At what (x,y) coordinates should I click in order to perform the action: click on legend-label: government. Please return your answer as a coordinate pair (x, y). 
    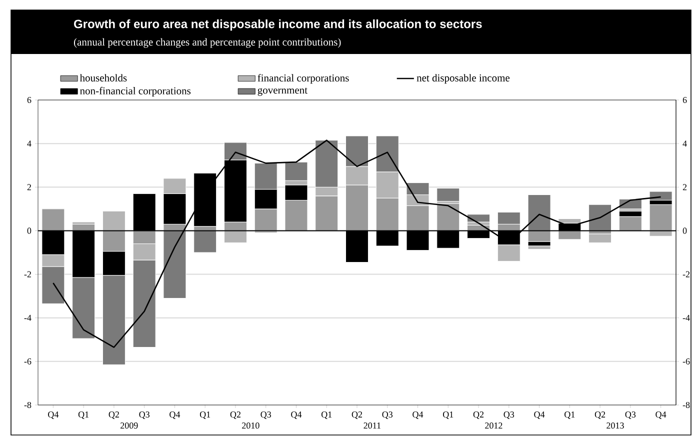
    Looking at the image, I should click on (283, 92).